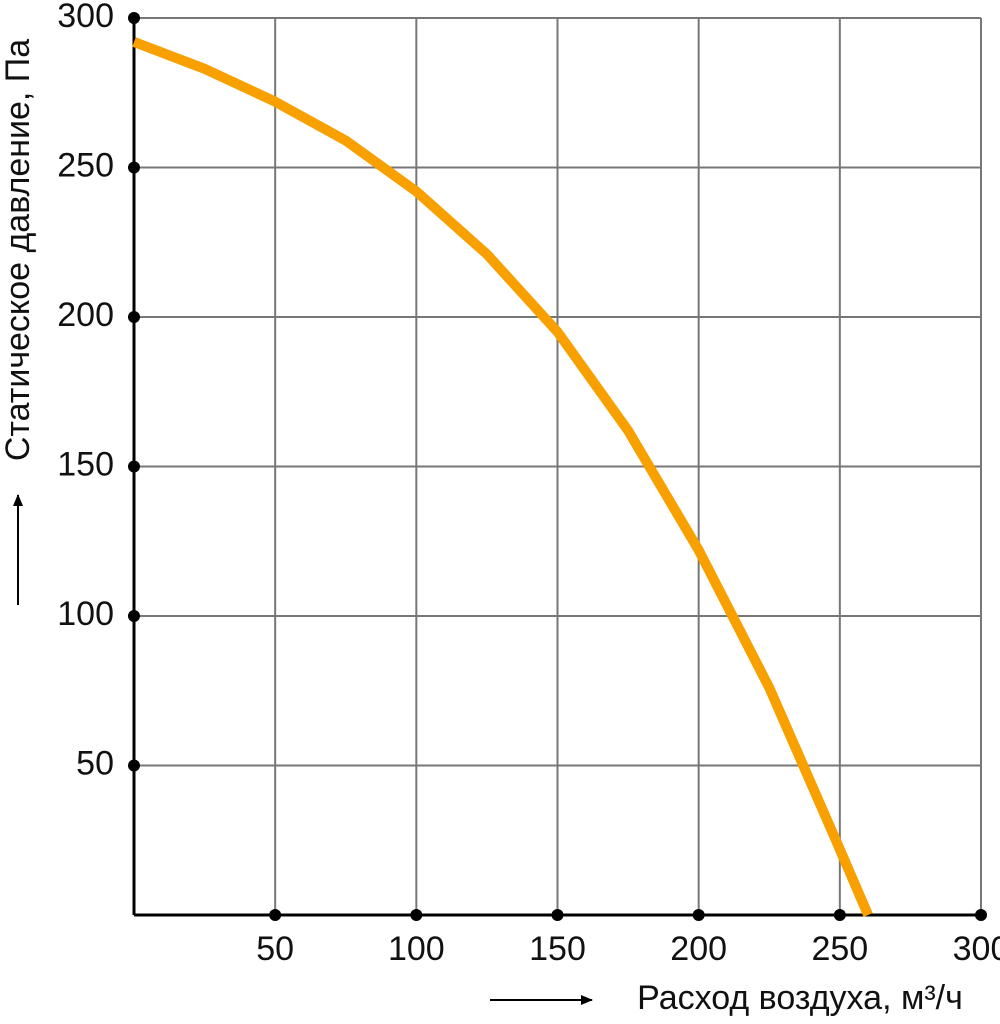 Image resolution: width=1000 pixels, height=1024 pixels. Describe the element at coordinates (416, 949) in the screenshot. I see `x-tick-label: 100` at that location.